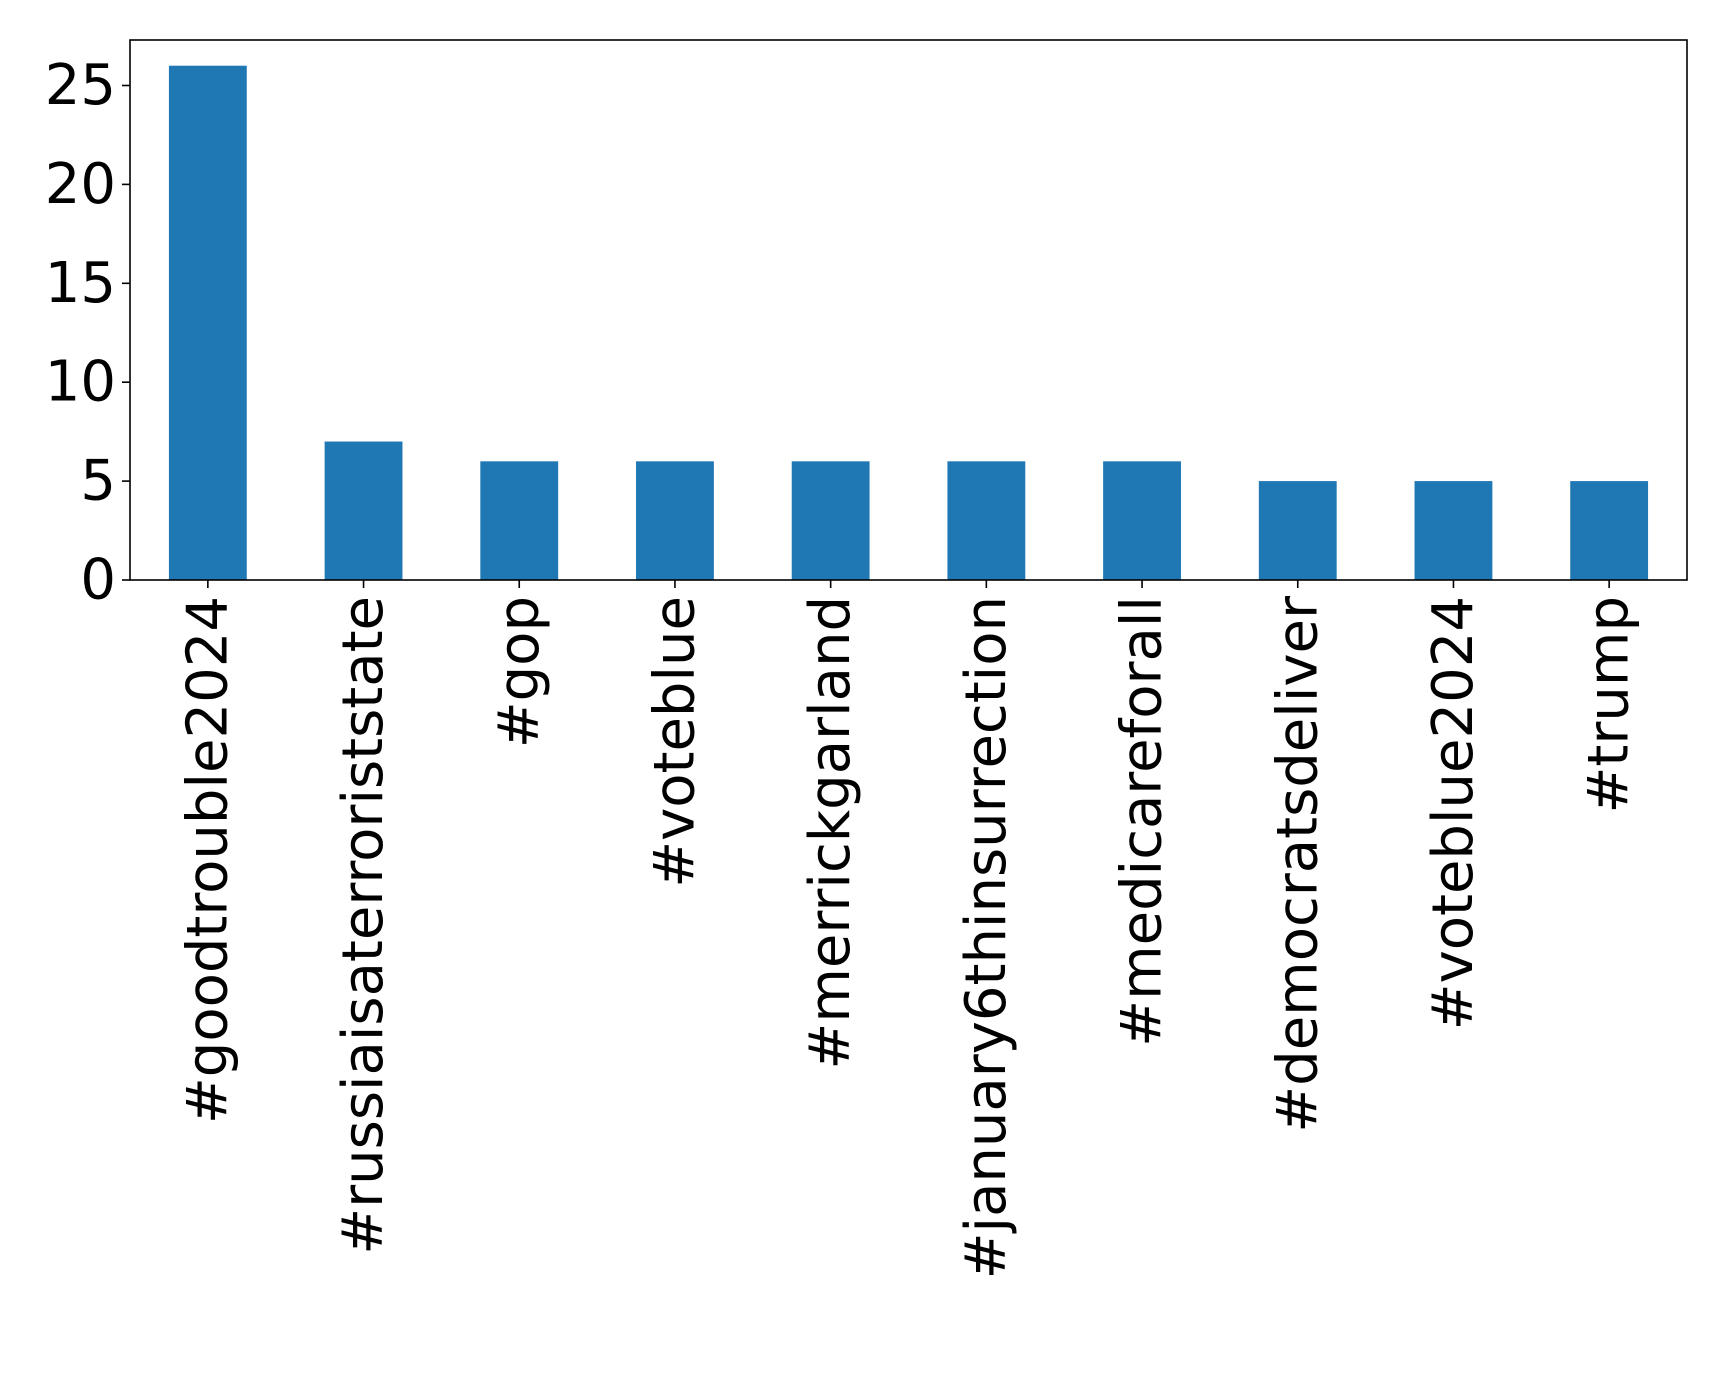 Image resolution: width=1719 pixels, height=1390 pixels. I want to click on y-tick-label: 20, so click(80, 184).